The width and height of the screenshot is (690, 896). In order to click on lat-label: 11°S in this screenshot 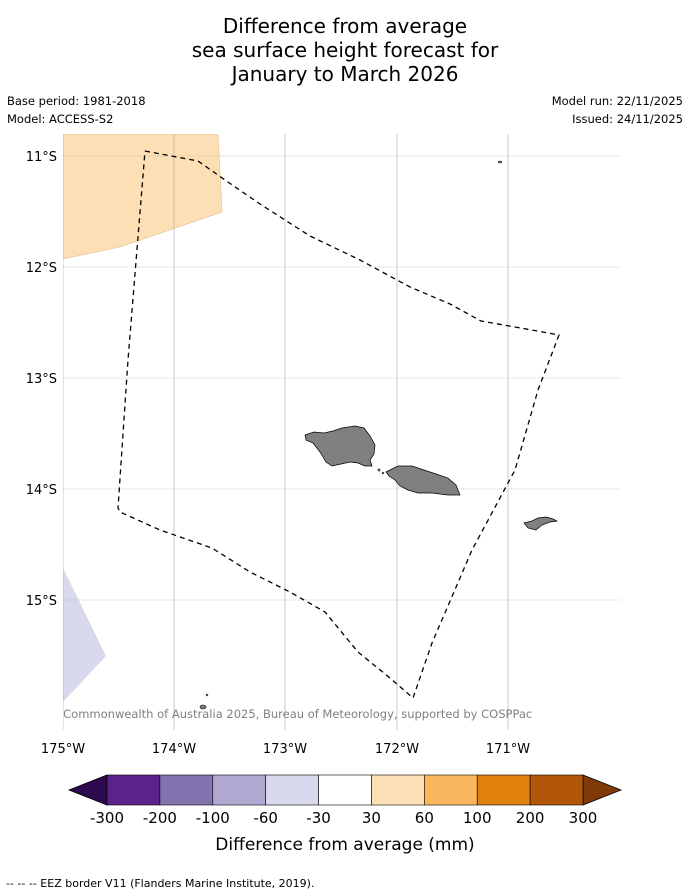, I will do `click(41, 157)`.